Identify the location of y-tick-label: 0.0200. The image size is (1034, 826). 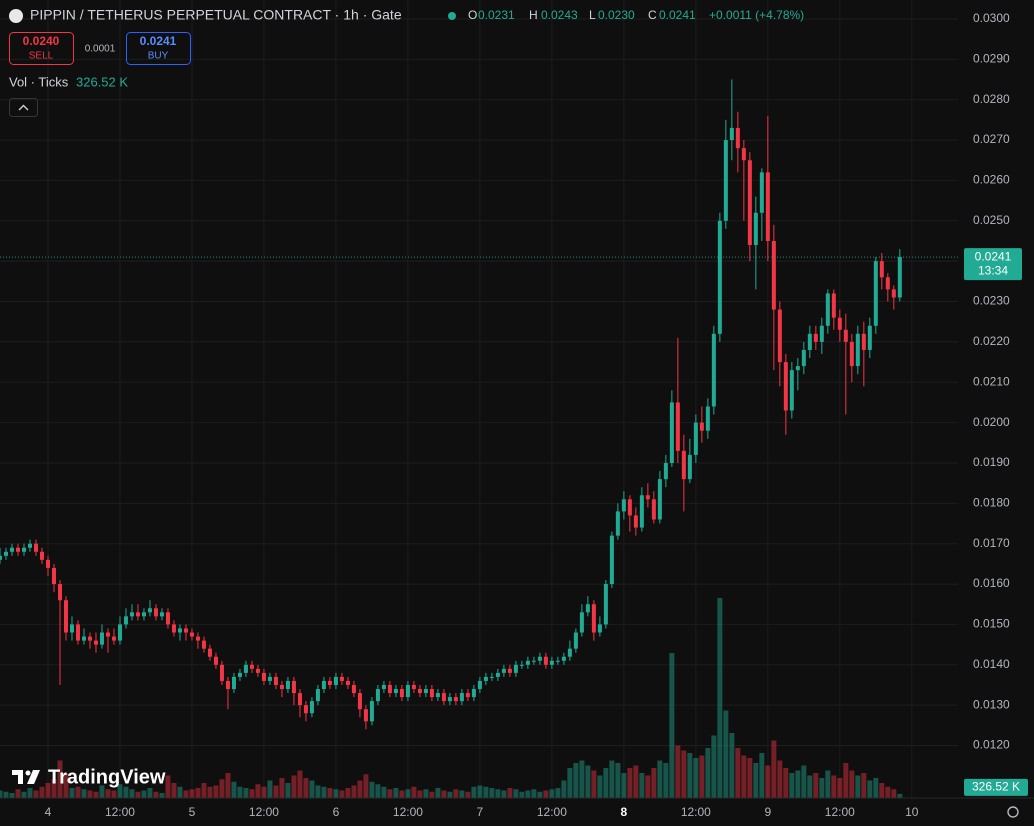
(991, 422).